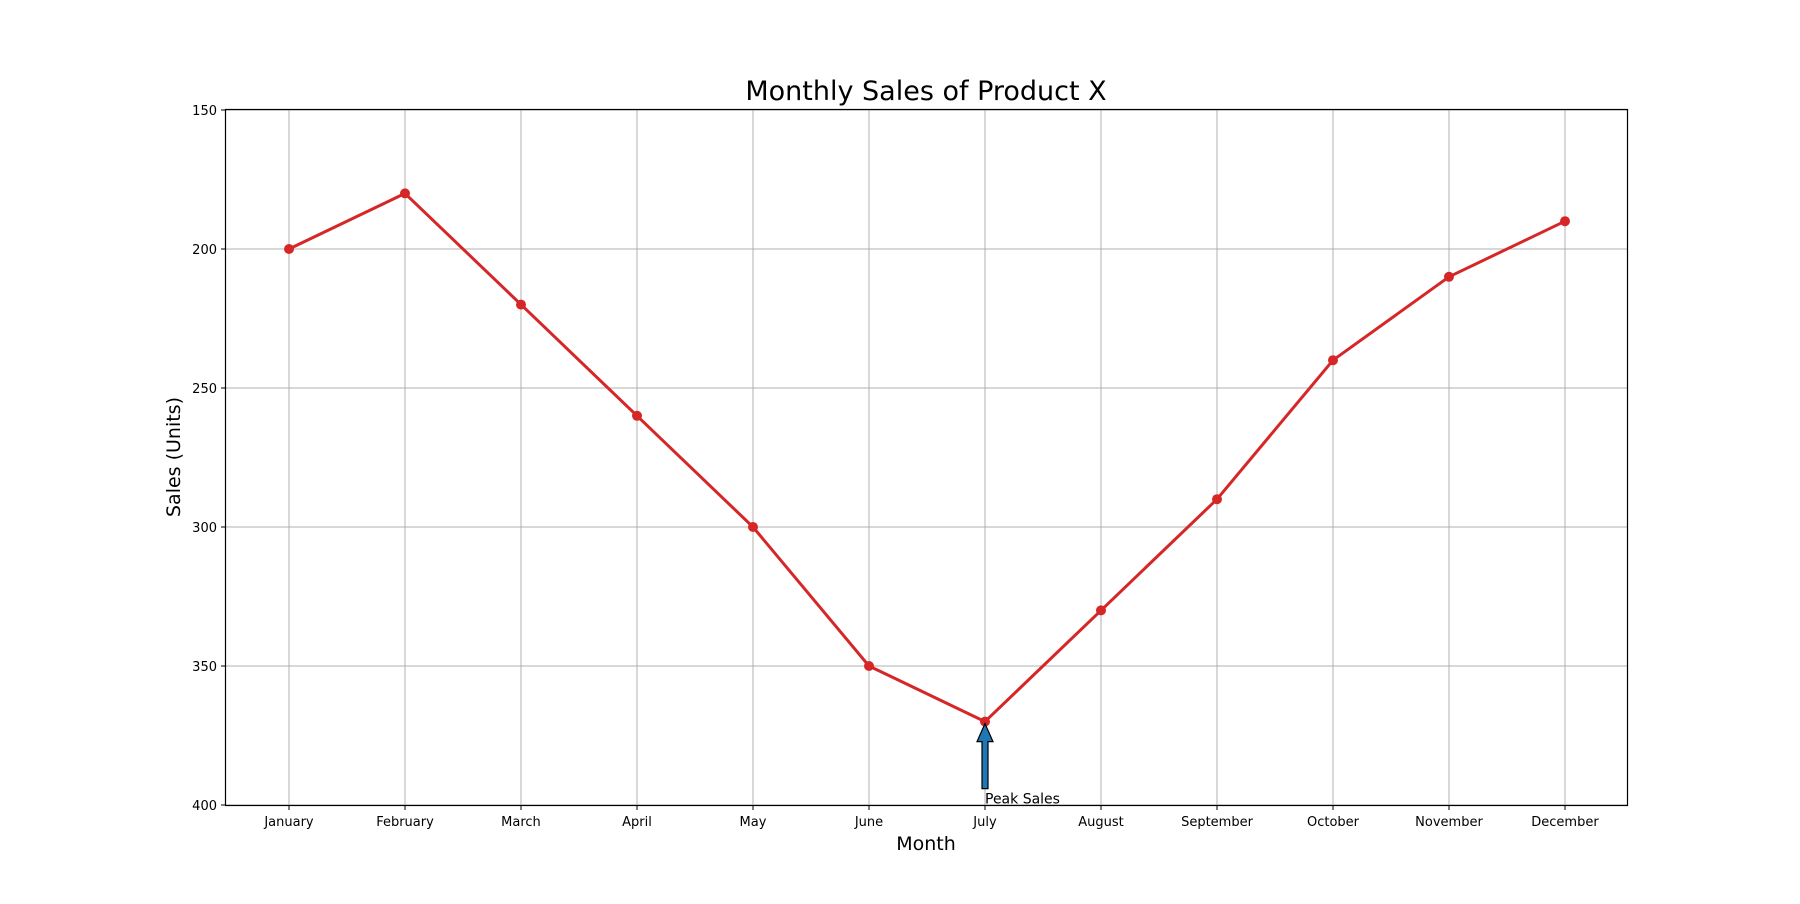 The width and height of the screenshot is (1800, 904). What do you see at coordinates (1565, 822) in the screenshot?
I see `x-tick-label: December` at bounding box center [1565, 822].